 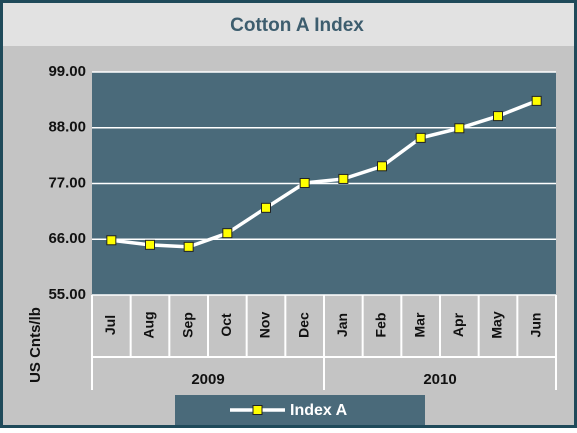 What do you see at coordinates (226, 325) in the screenshot?
I see `x-tick-label: Oct` at bounding box center [226, 325].